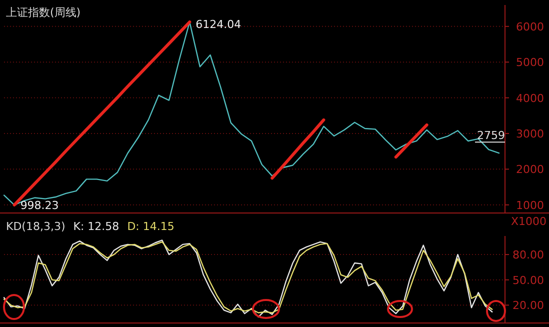 This screenshot has height=327, width=549. What do you see at coordinates (96, 226) in the screenshot?
I see `series-label: K: 12.58` at bounding box center [96, 226].